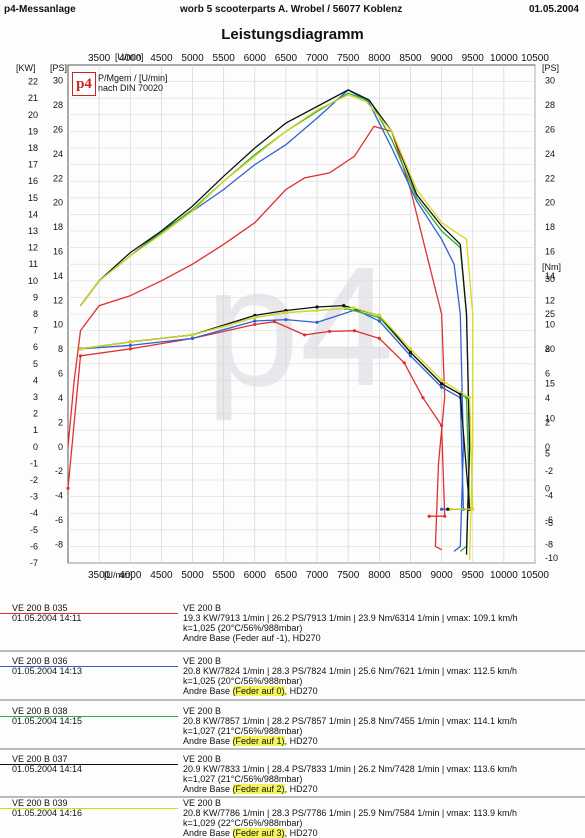 The height and width of the screenshot is (838, 585). I want to click on ps-tick-label-left: 12, so click(58, 300).